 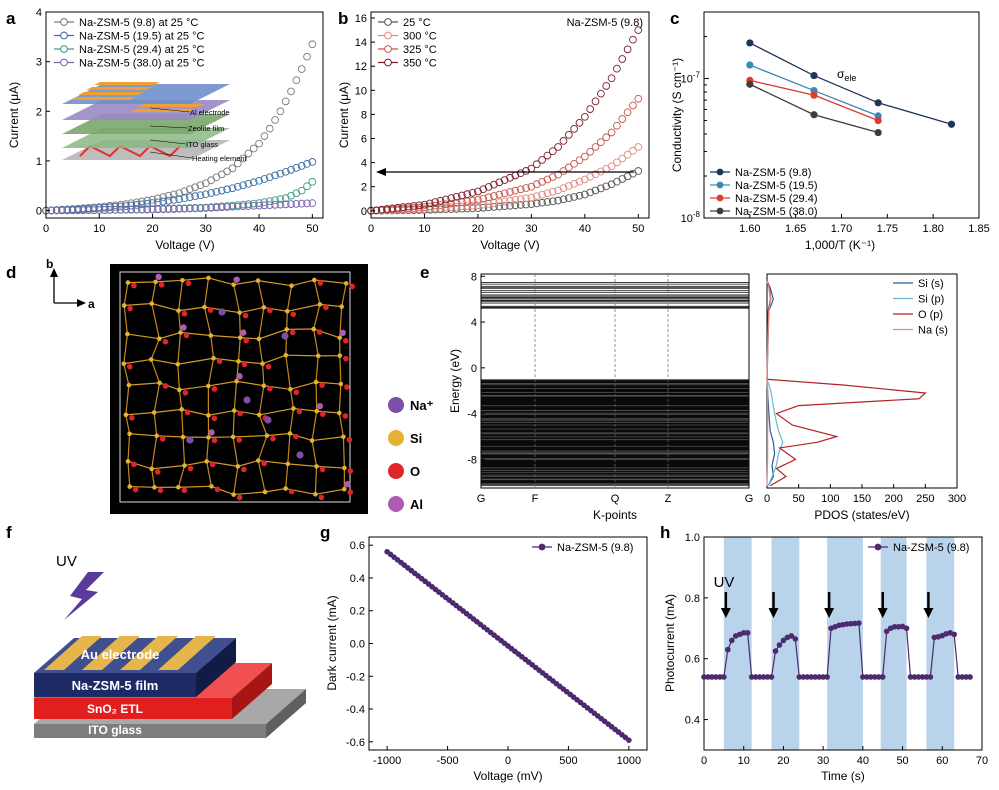 I want to click on panel-a-point-s1-v32, so click(x=216, y=191).